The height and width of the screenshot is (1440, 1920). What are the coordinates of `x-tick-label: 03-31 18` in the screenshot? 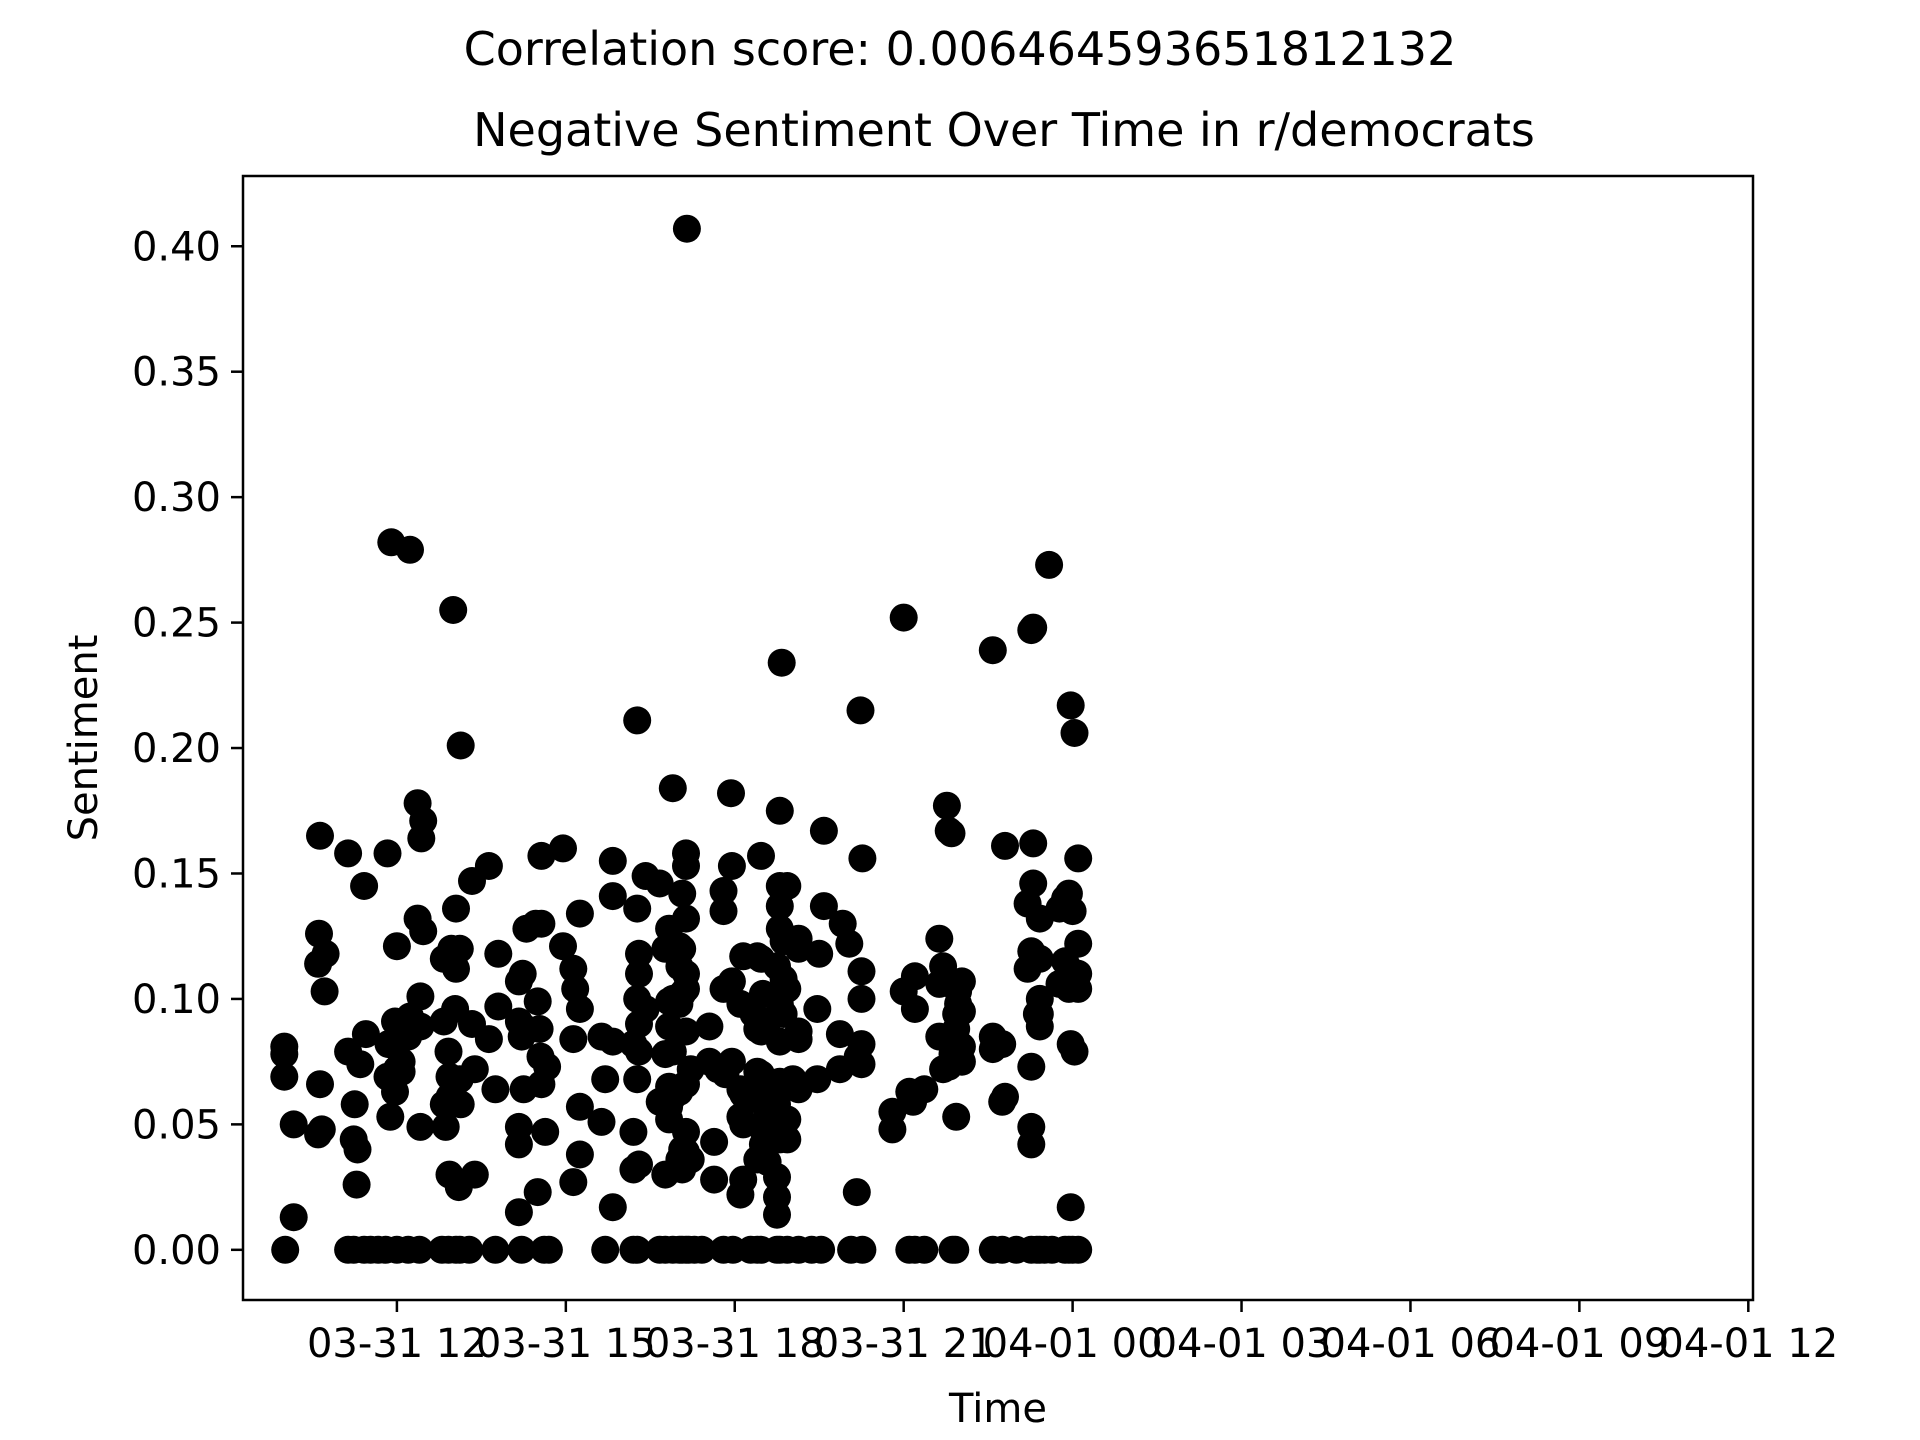 It's located at (735, 1344).